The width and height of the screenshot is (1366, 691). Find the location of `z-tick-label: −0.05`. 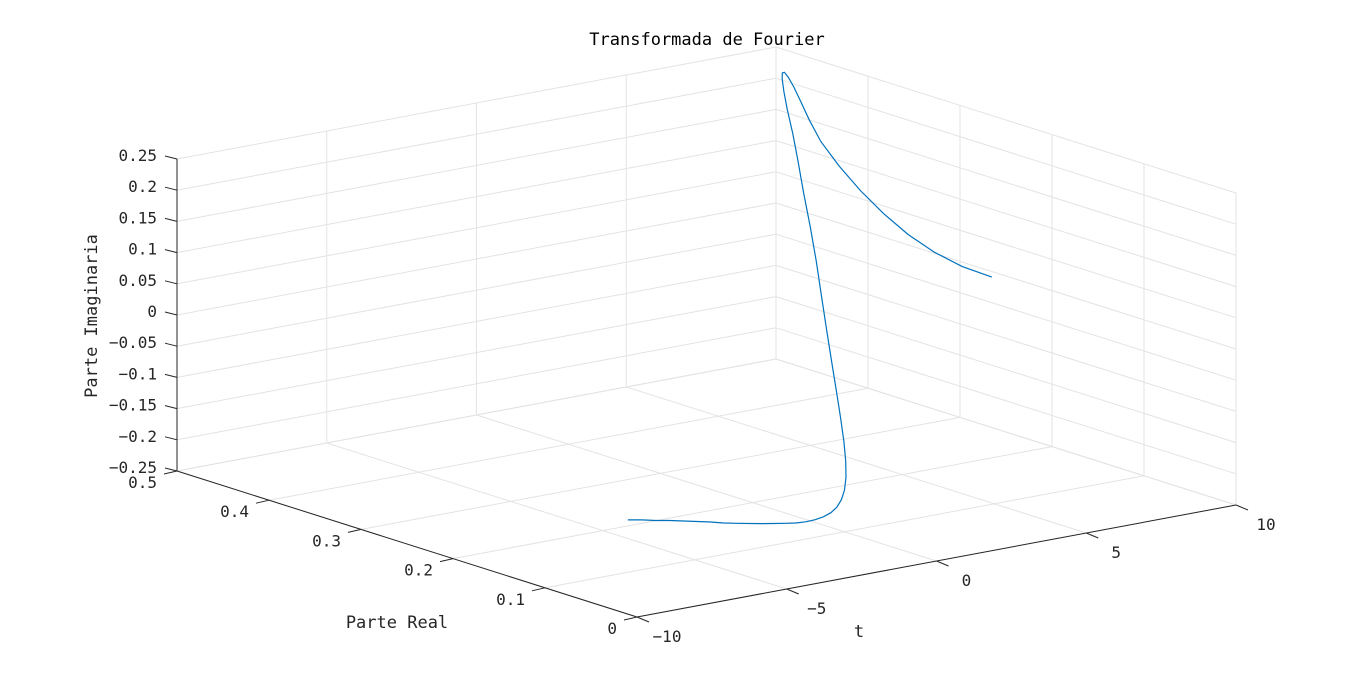

z-tick-label: −0.05 is located at coordinates (133, 342).